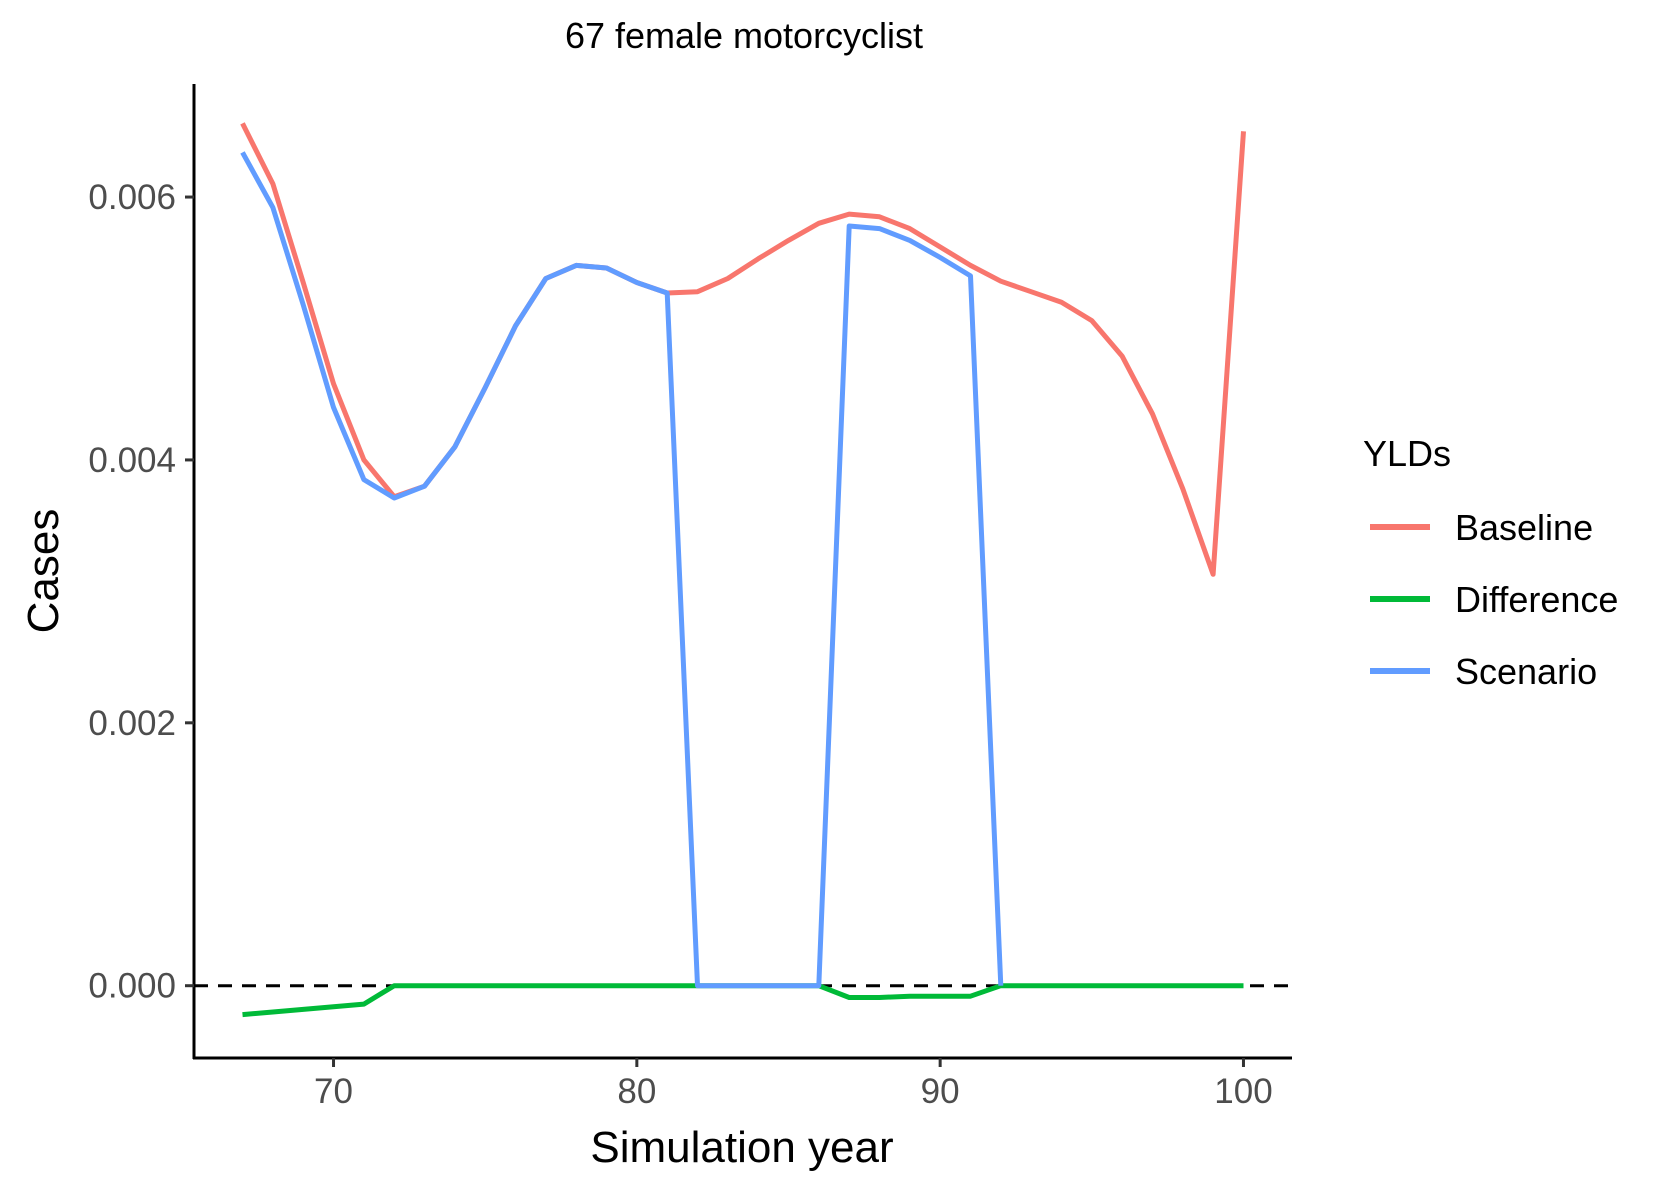 The width and height of the screenshot is (1653, 1181). I want to click on x-axis-ticks: 70 80 90 100, so click(793, 1084).